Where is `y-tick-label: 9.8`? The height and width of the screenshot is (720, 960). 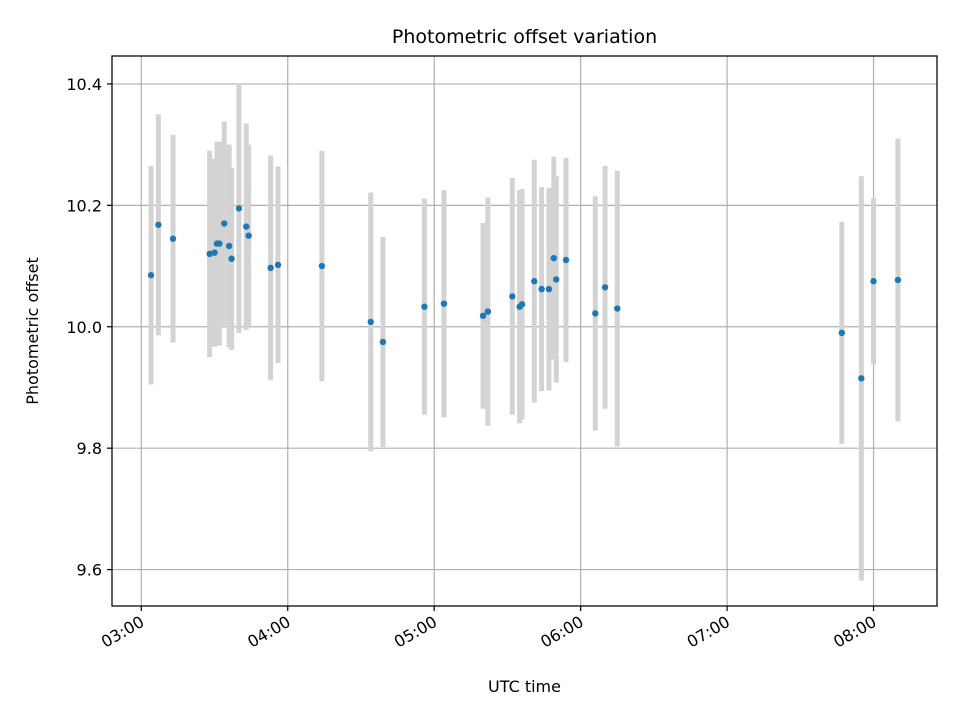
y-tick-label: 9.8 is located at coordinates (89, 448).